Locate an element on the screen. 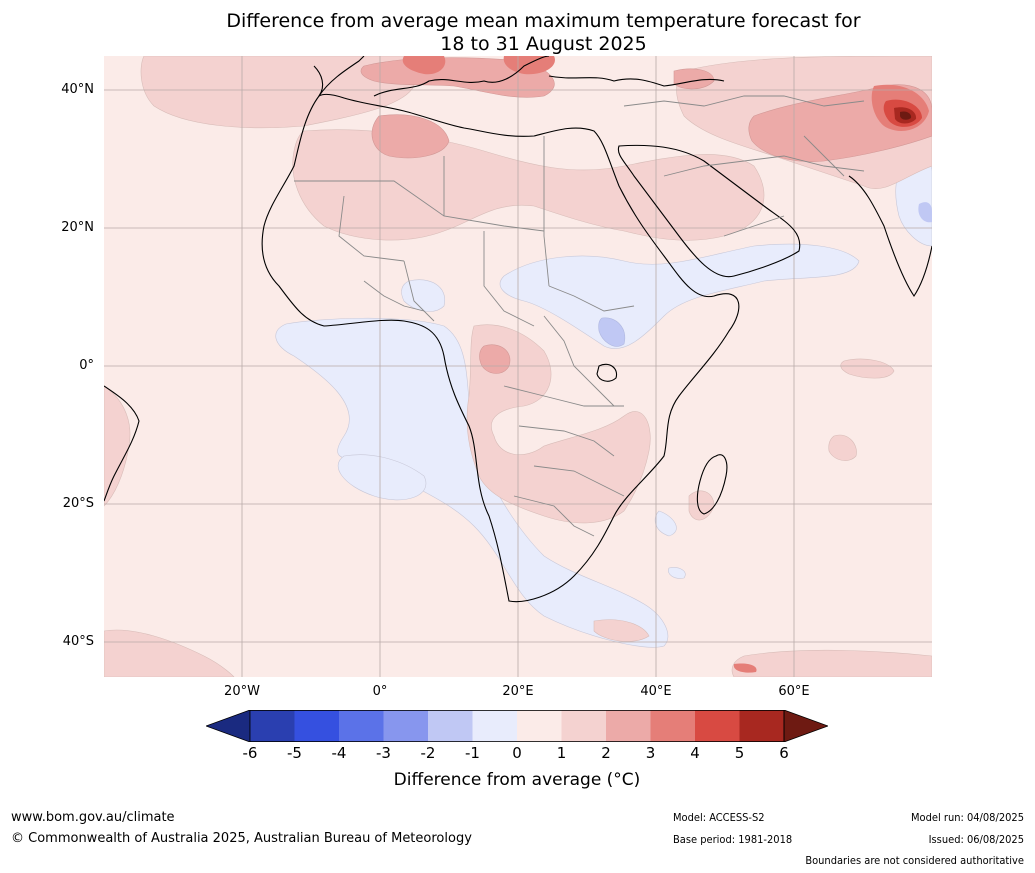 The height and width of the screenshot is (873, 1035). lon-label-20e: 20°E is located at coordinates (518, 691).